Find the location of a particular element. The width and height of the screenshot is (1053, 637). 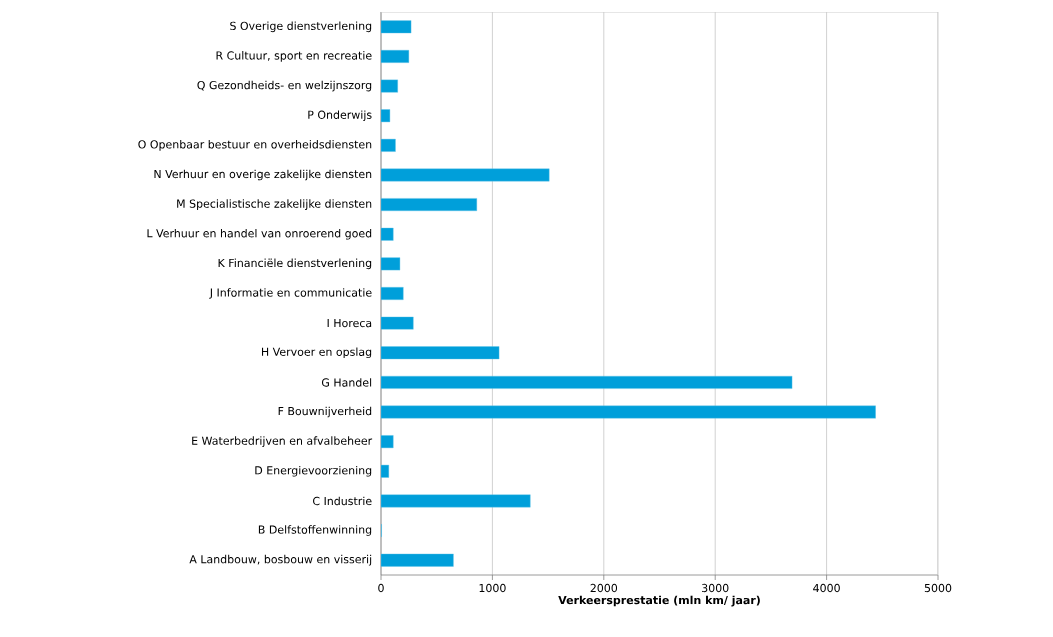

y-tick-label: A Landbouw, bosbouw en visserij is located at coordinates (280, 560).